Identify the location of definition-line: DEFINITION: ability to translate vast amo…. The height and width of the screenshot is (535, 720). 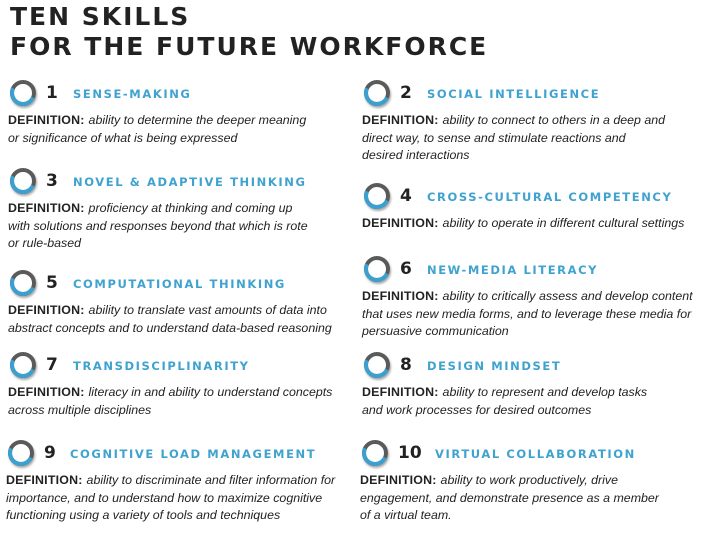
(170, 311).